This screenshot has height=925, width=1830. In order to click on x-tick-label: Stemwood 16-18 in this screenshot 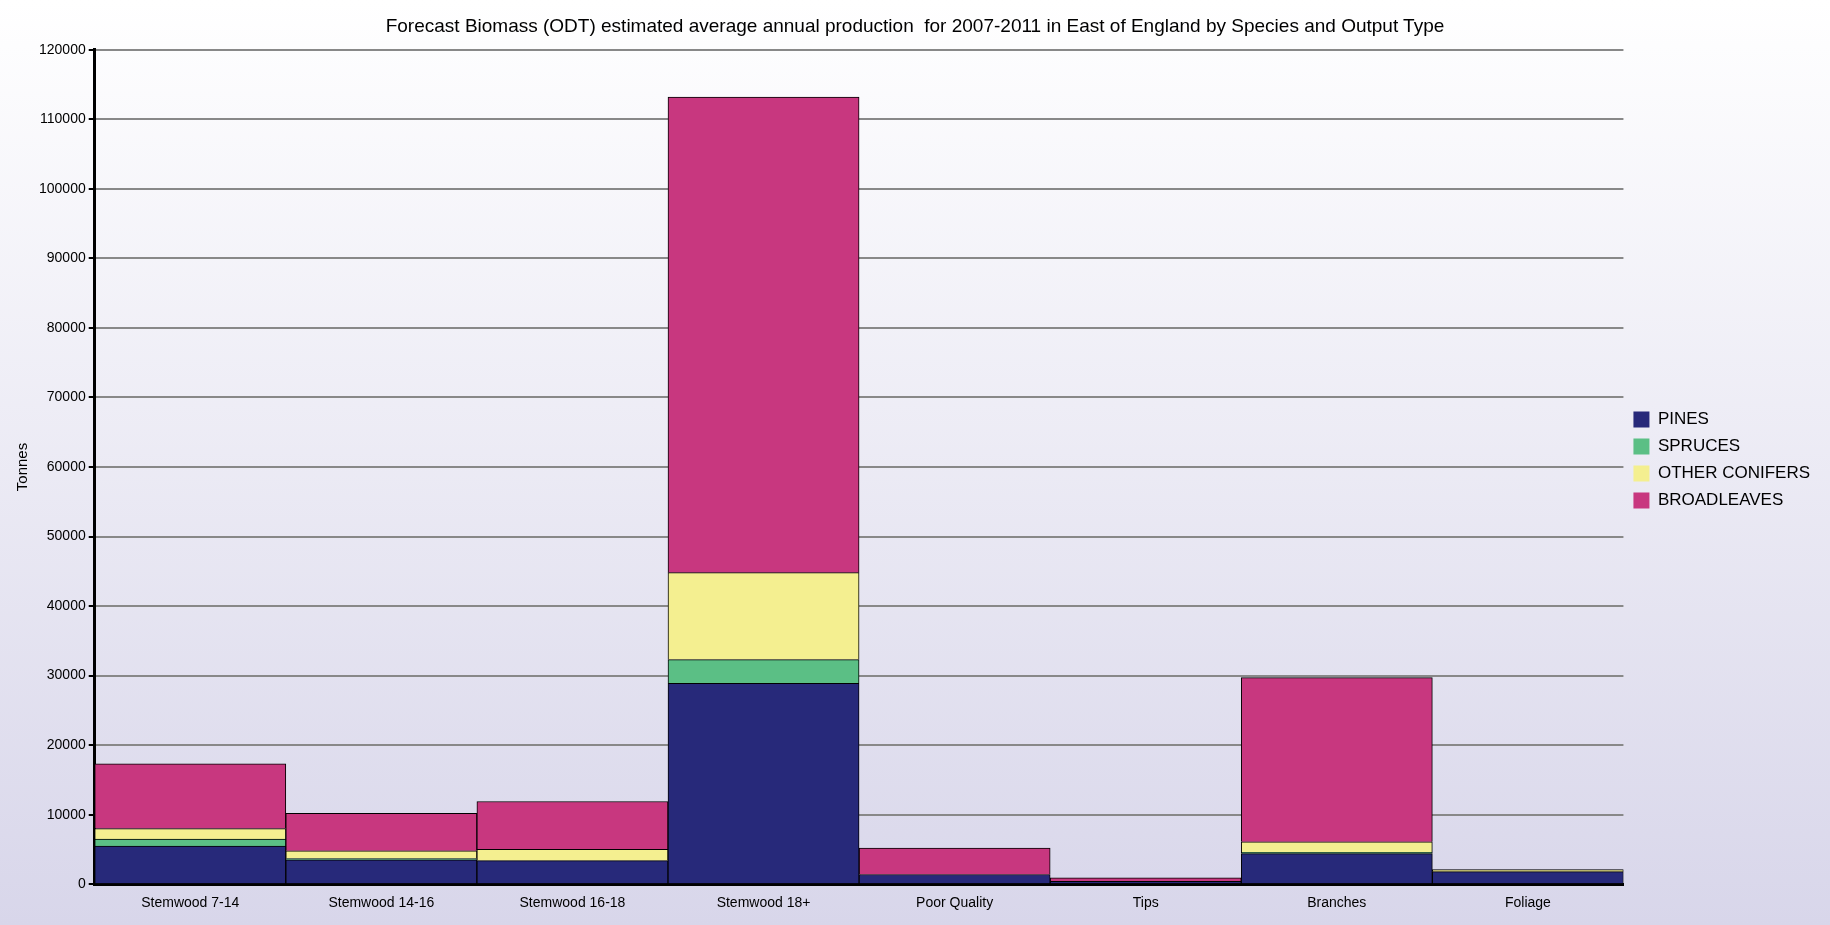, I will do `click(572, 902)`.